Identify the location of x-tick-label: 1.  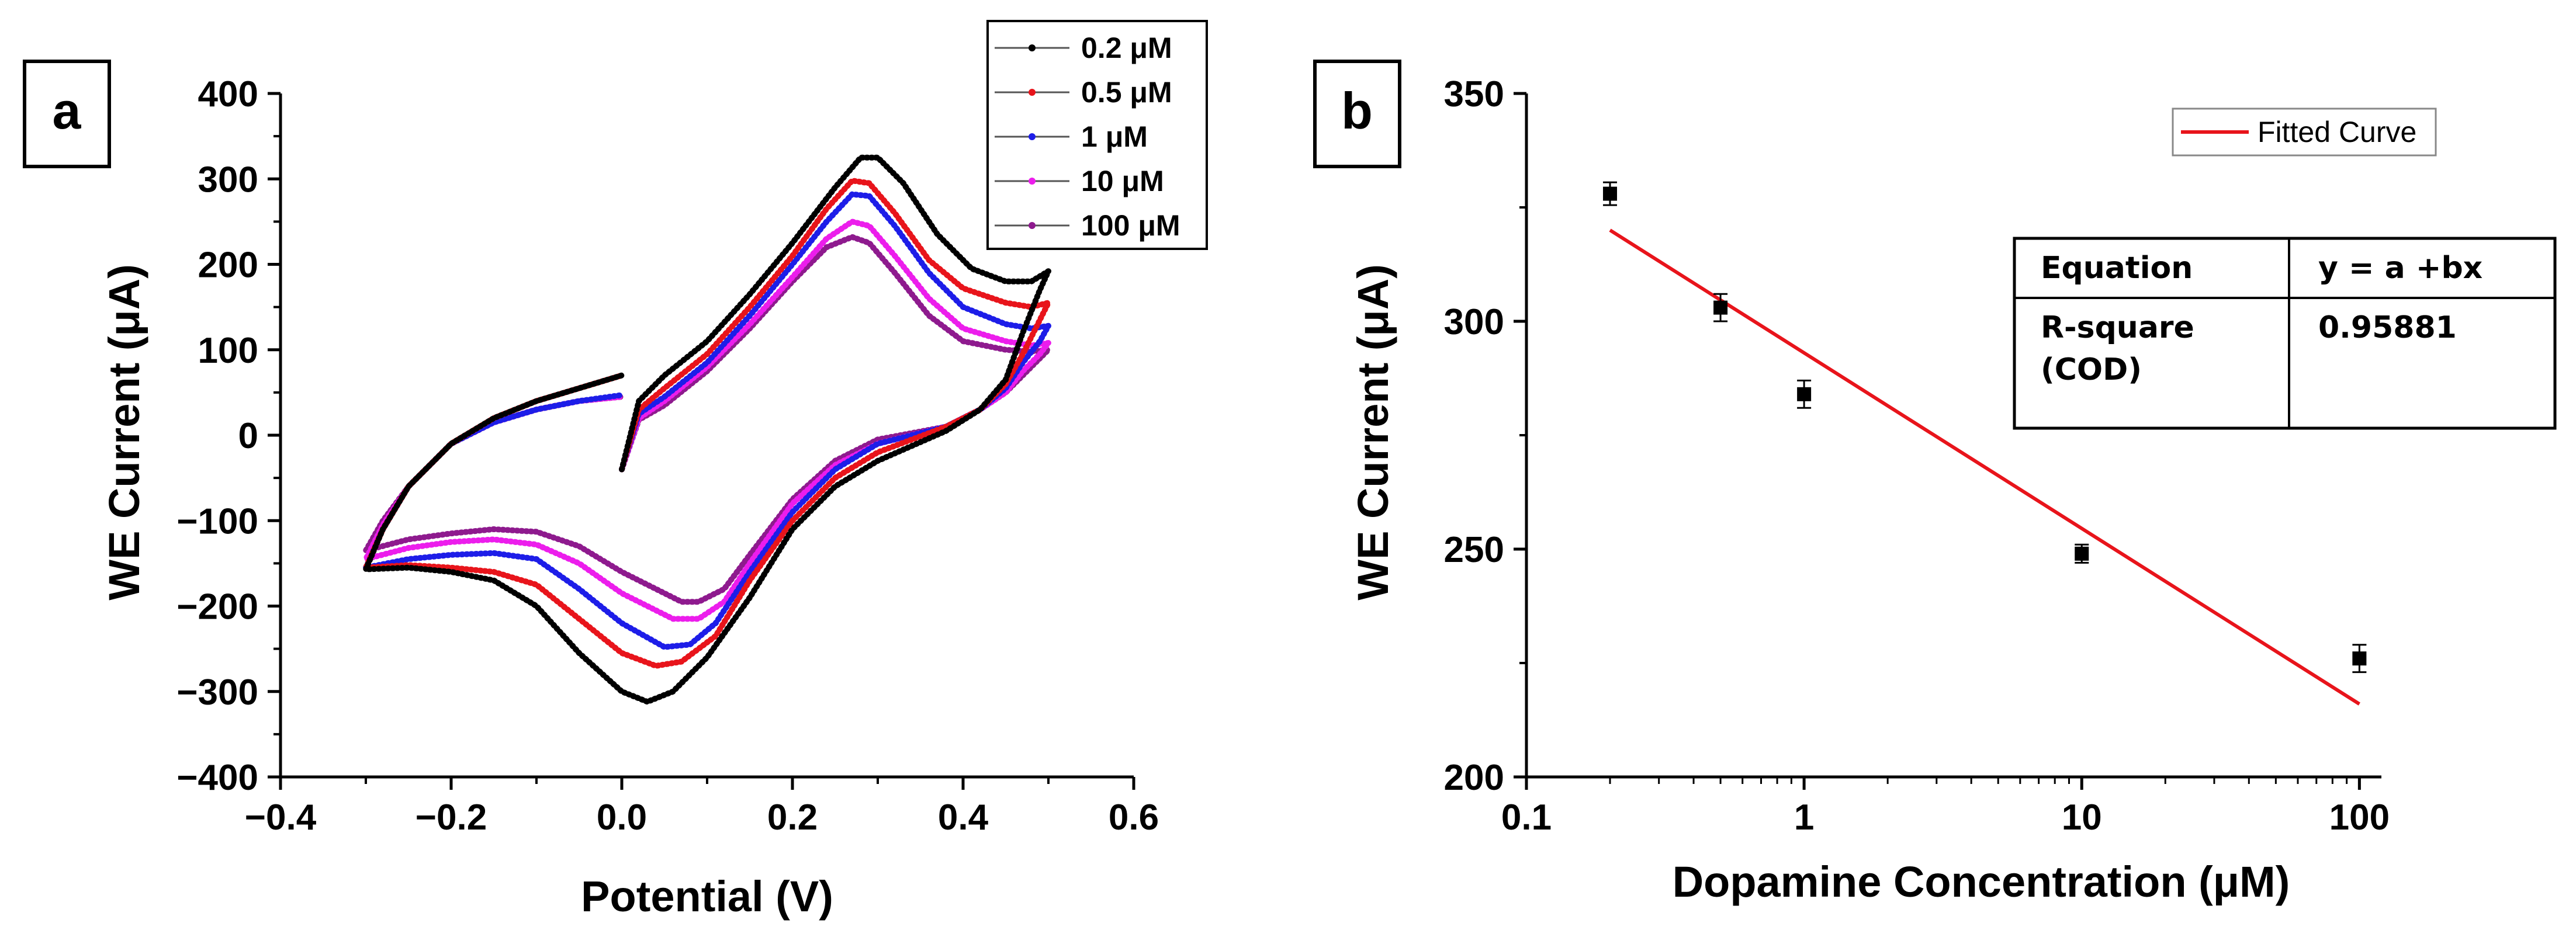
(1804, 817).